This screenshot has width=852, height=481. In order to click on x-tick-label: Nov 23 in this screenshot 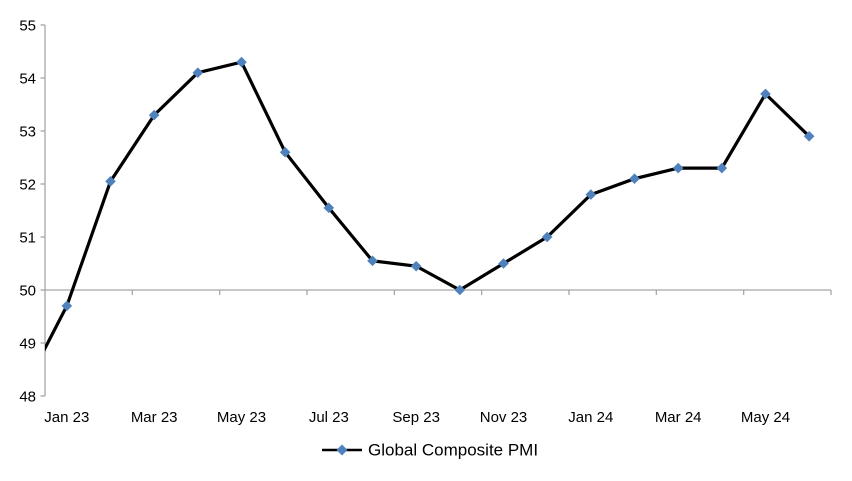, I will do `click(504, 417)`.